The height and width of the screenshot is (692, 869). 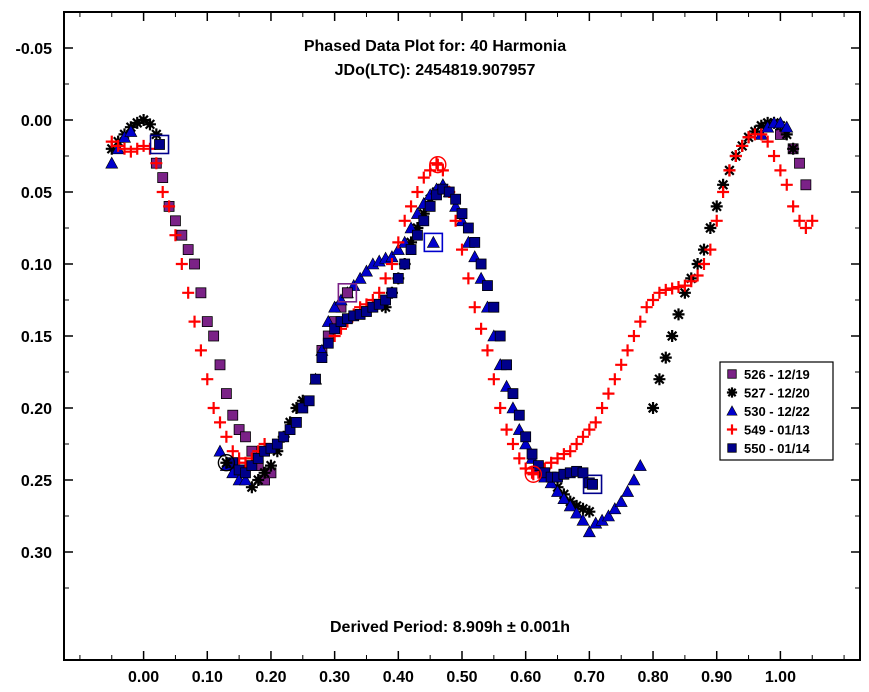 I want to click on y-tick-label: 0.15, so click(x=36, y=337).